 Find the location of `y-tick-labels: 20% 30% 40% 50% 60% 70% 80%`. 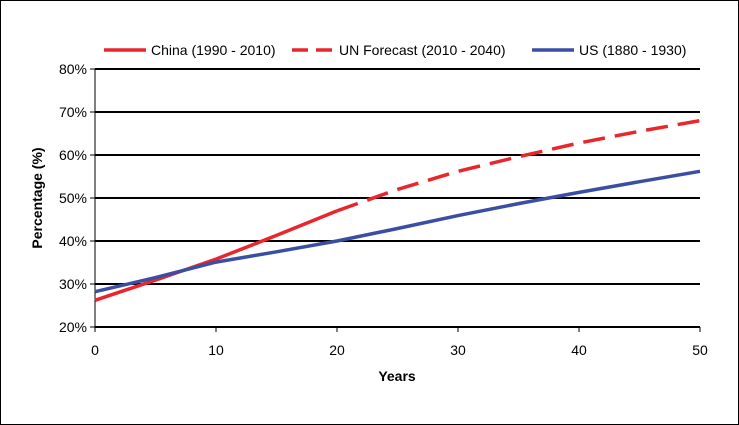

y-tick-labels: 20% 30% 40% 50% 60% 70% 80% is located at coordinates (73, 198).